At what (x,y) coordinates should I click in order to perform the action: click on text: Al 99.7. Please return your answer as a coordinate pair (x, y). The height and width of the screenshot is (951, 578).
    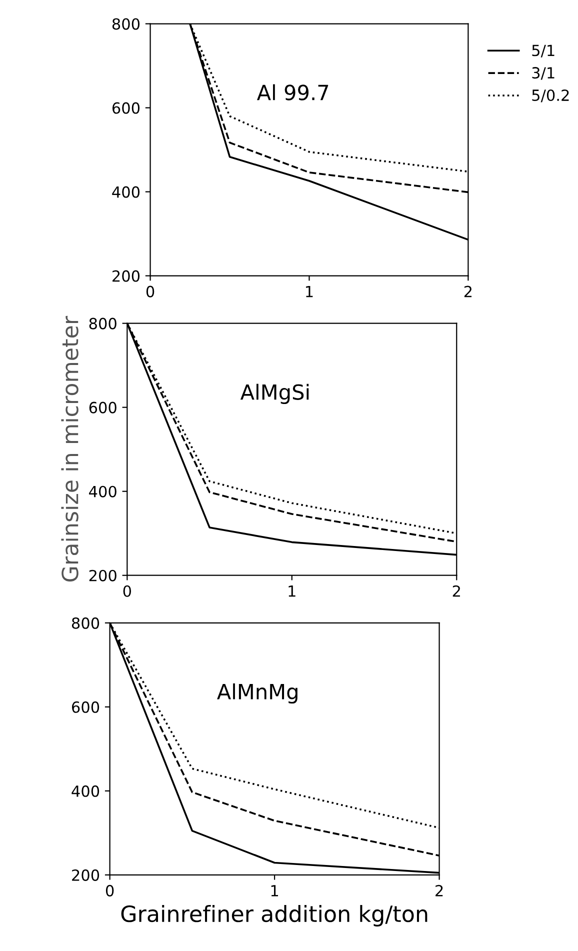
    Looking at the image, I should click on (292, 92).